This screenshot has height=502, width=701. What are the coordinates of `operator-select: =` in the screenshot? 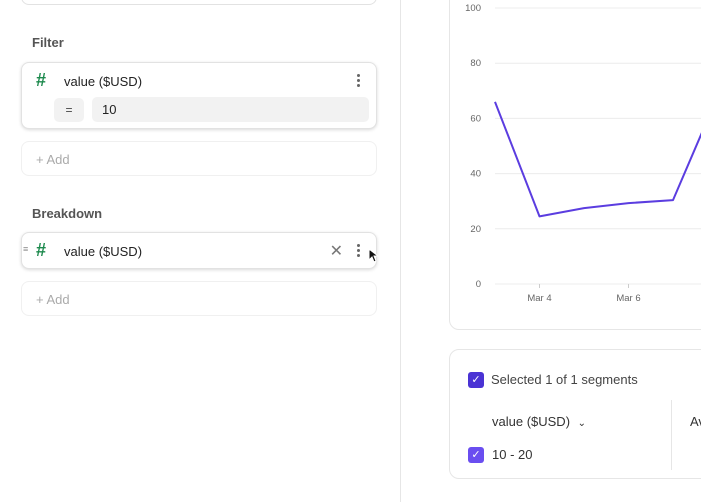 It's located at (69, 110).